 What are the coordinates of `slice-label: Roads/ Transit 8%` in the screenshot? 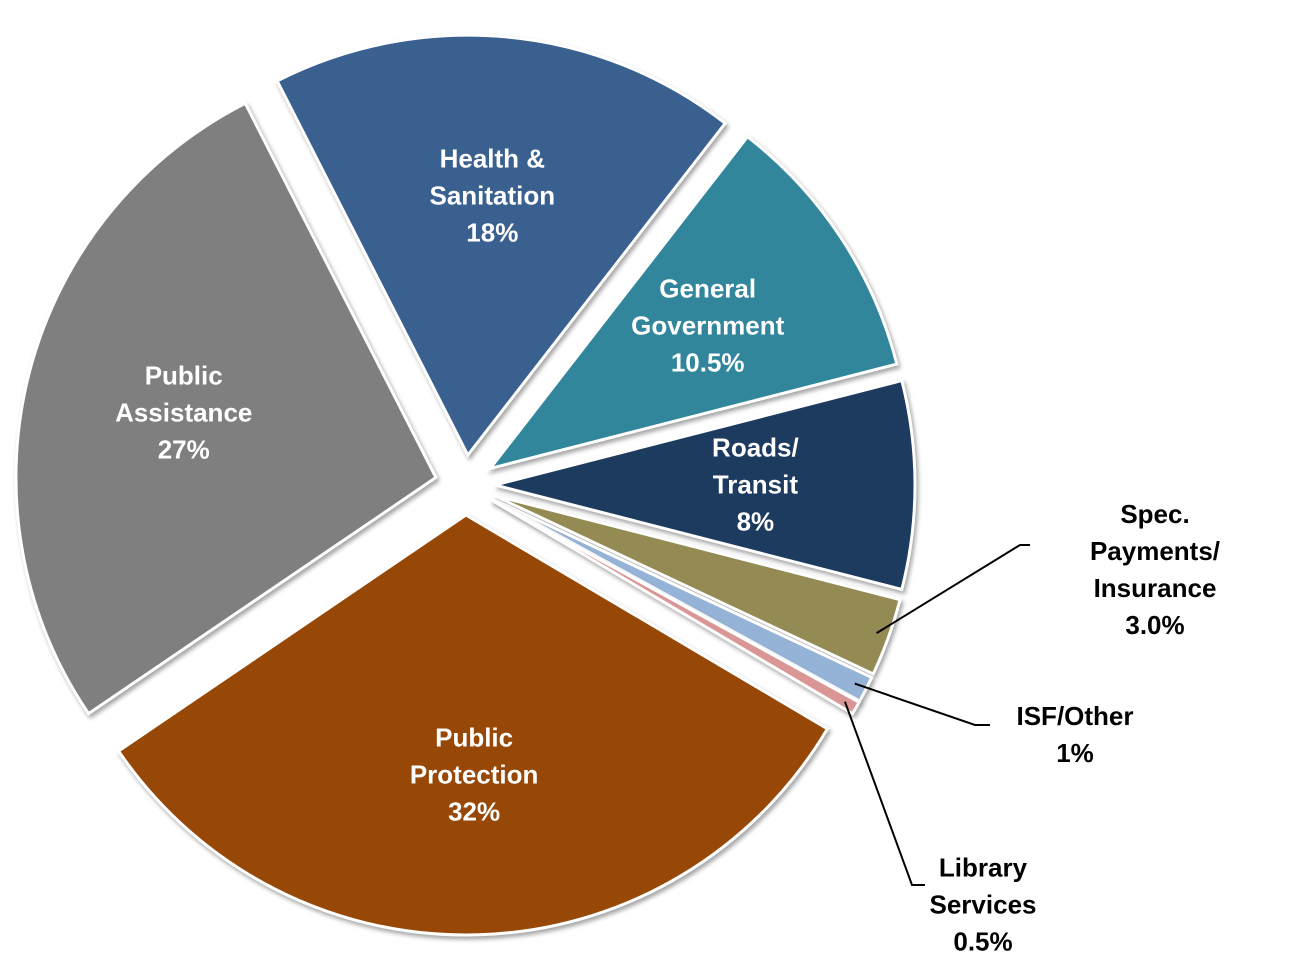 It's located at (755, 485).